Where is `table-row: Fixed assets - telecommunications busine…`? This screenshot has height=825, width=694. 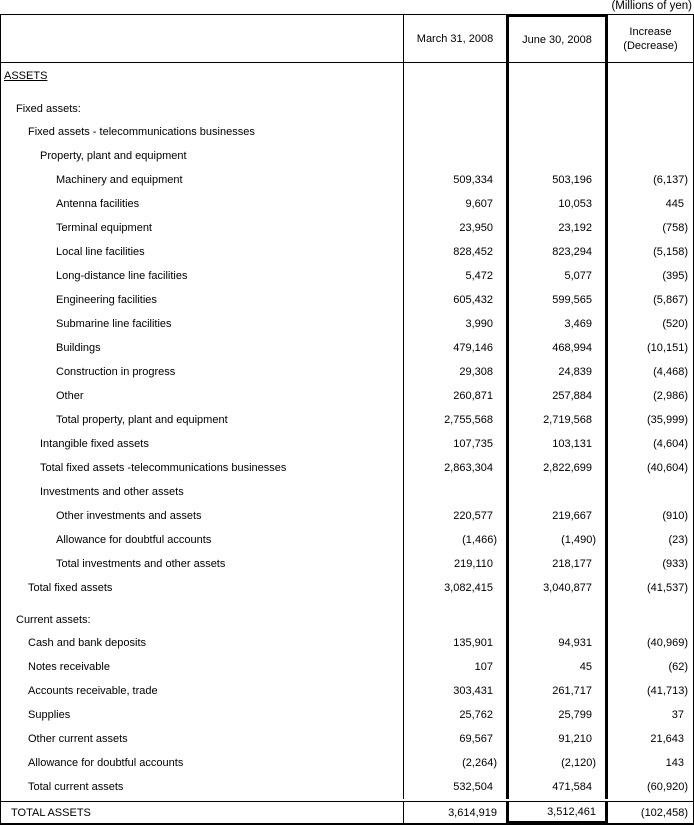 table-row: Fixed assets - telecommunications busine… is located at coordinates (347, 132).